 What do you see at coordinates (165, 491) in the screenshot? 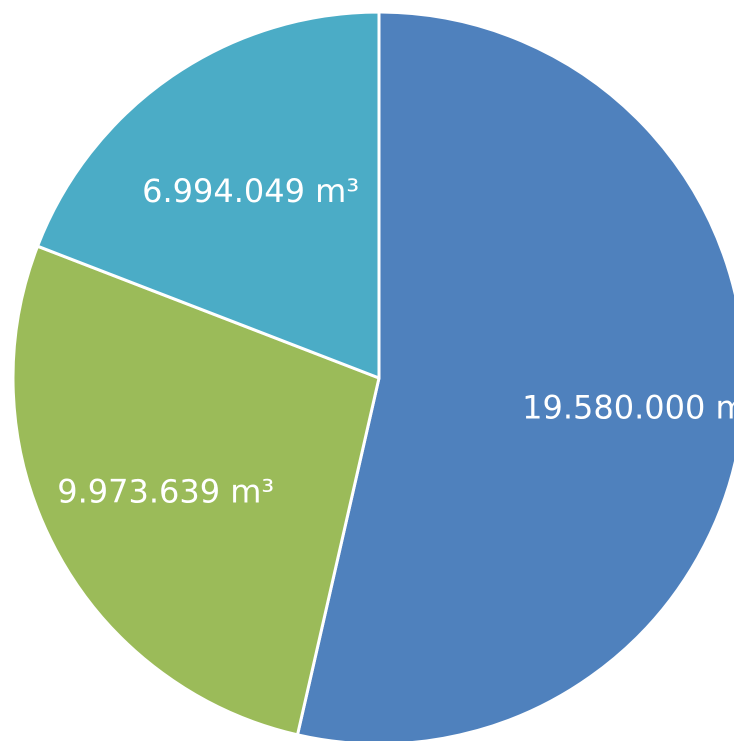
I see `pie-data-label-2: 9.973.639 m³` at bounding box center [165, 491].